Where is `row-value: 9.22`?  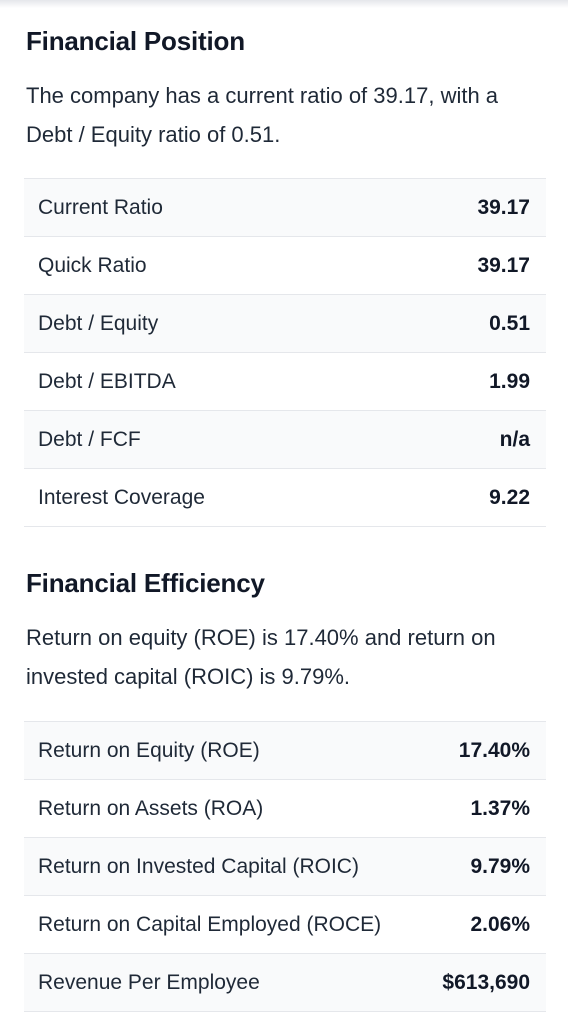 row-value: 9.22 is located at coordinates (509, 497).